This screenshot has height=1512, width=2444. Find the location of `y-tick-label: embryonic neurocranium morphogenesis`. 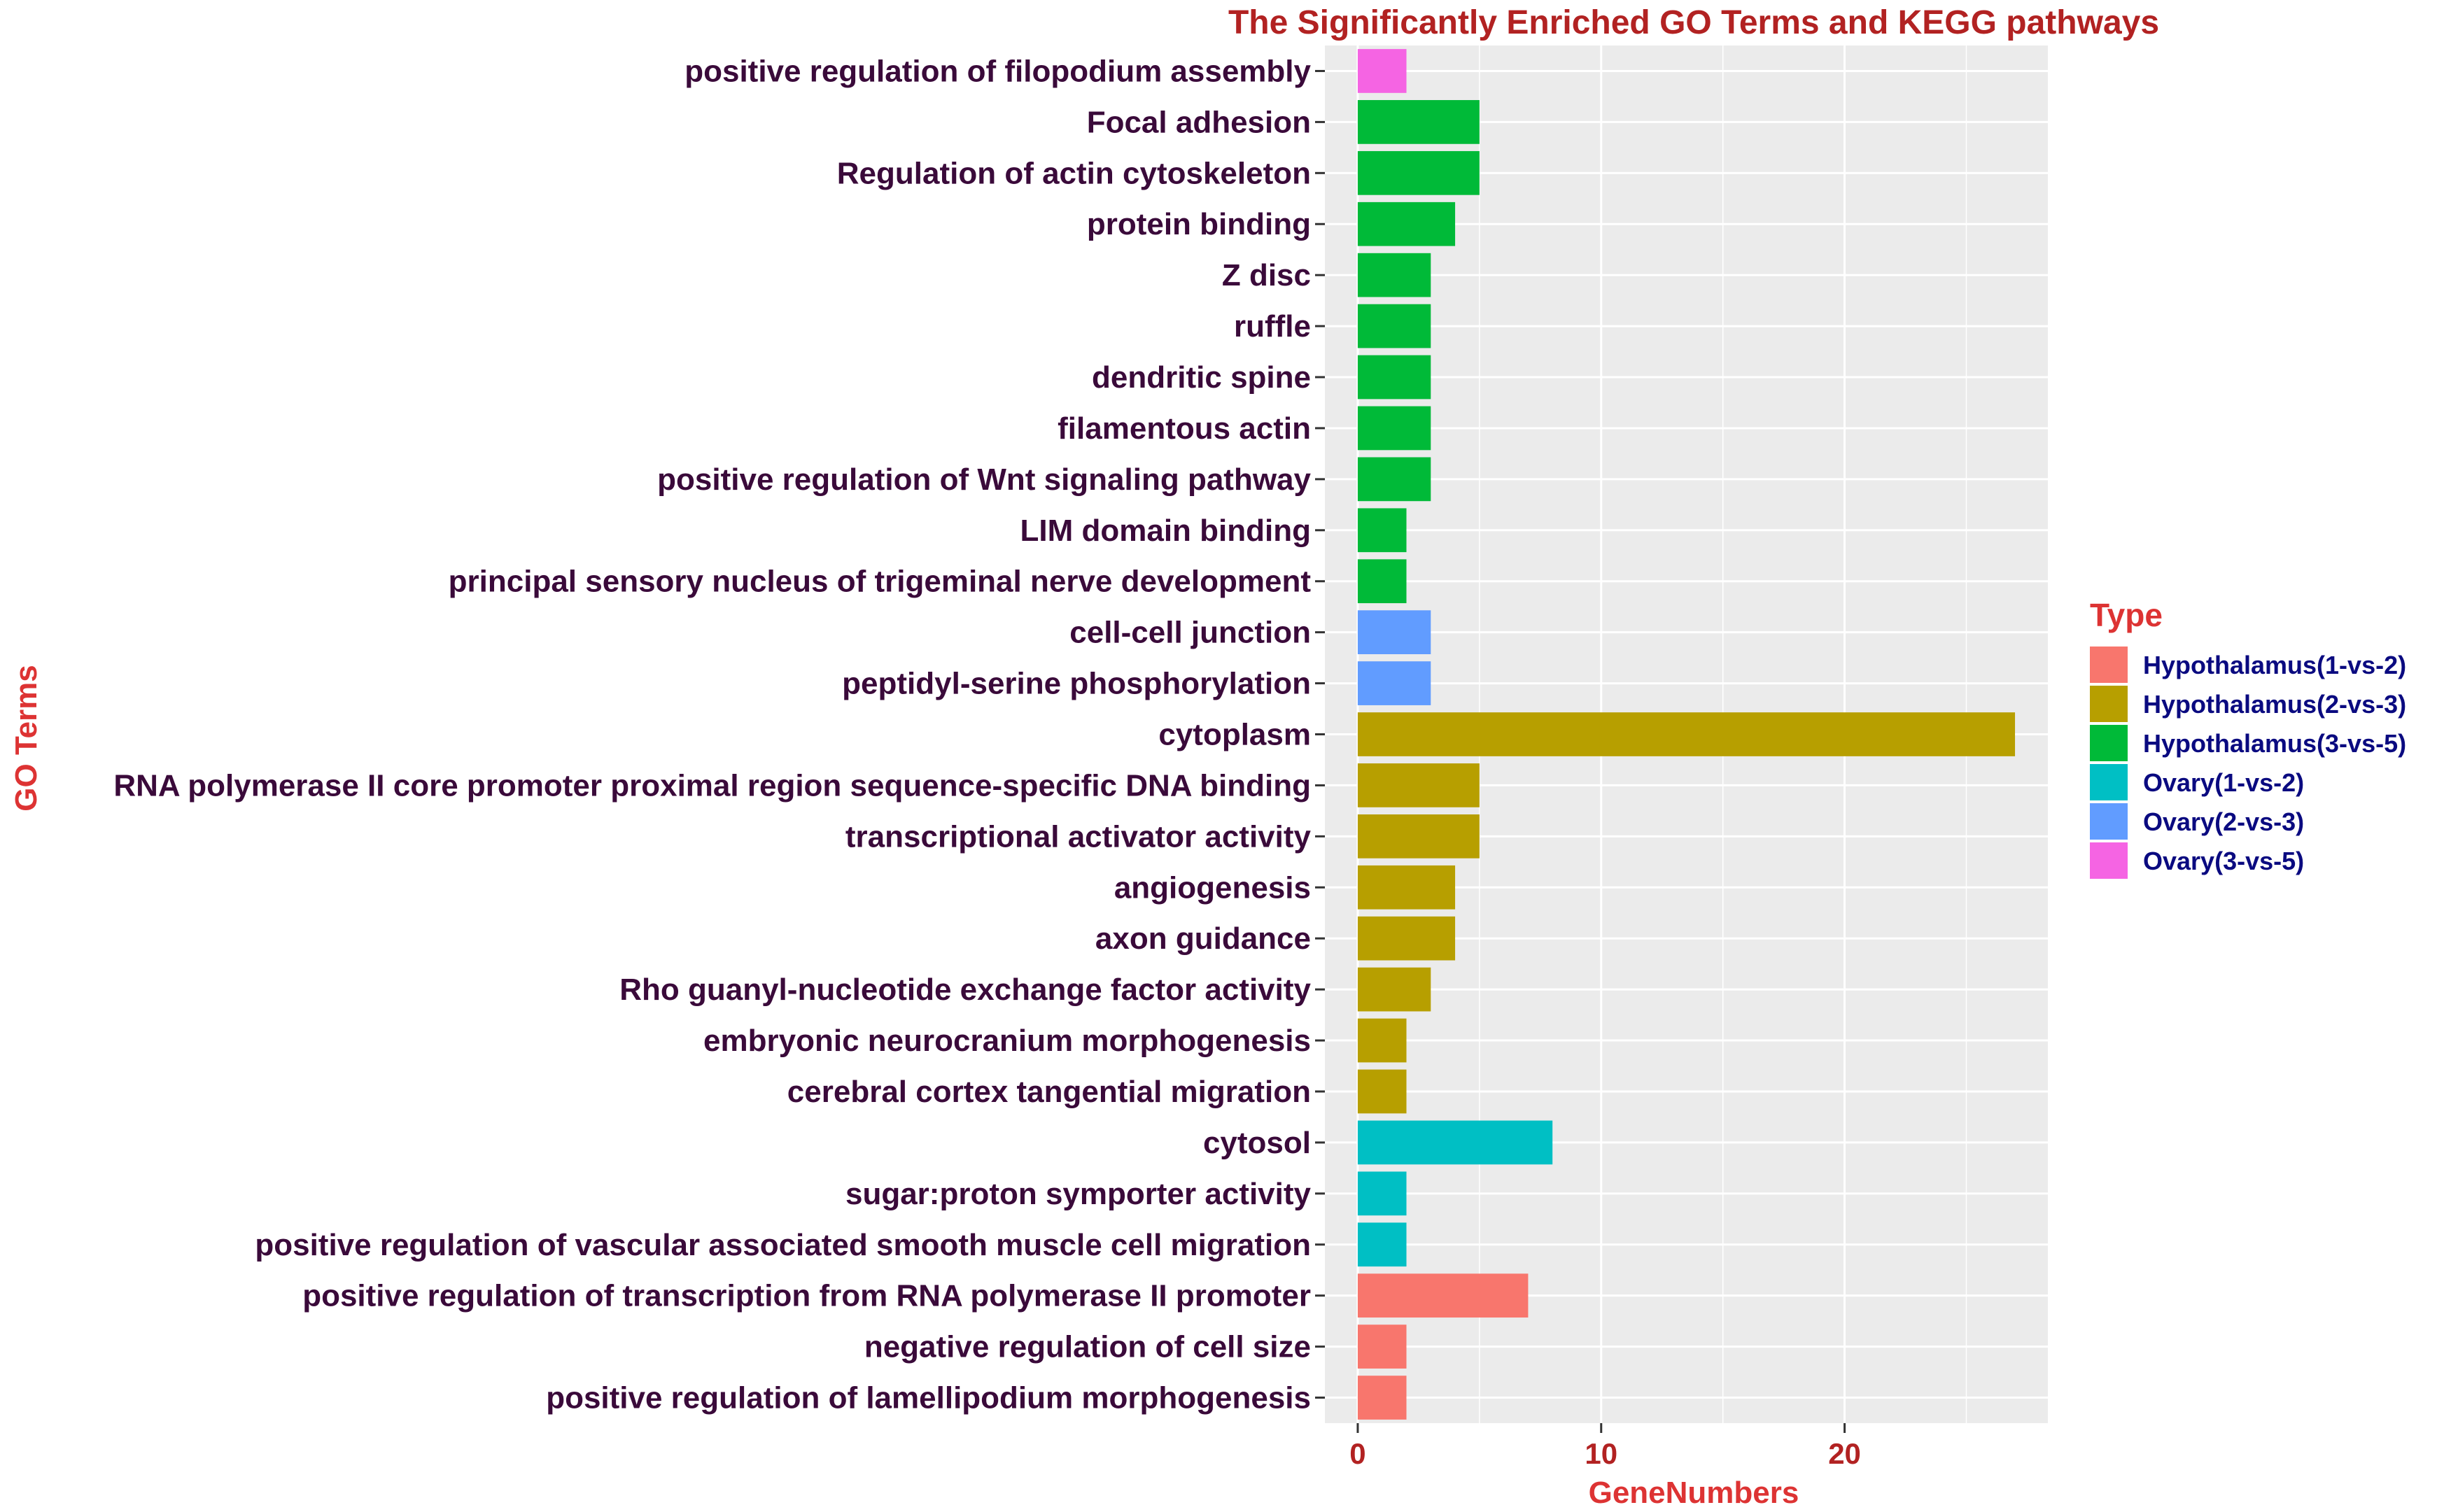

y-tick-label: embryonic neurocranium morphogenesis is located at coordinates (1007, 1041).